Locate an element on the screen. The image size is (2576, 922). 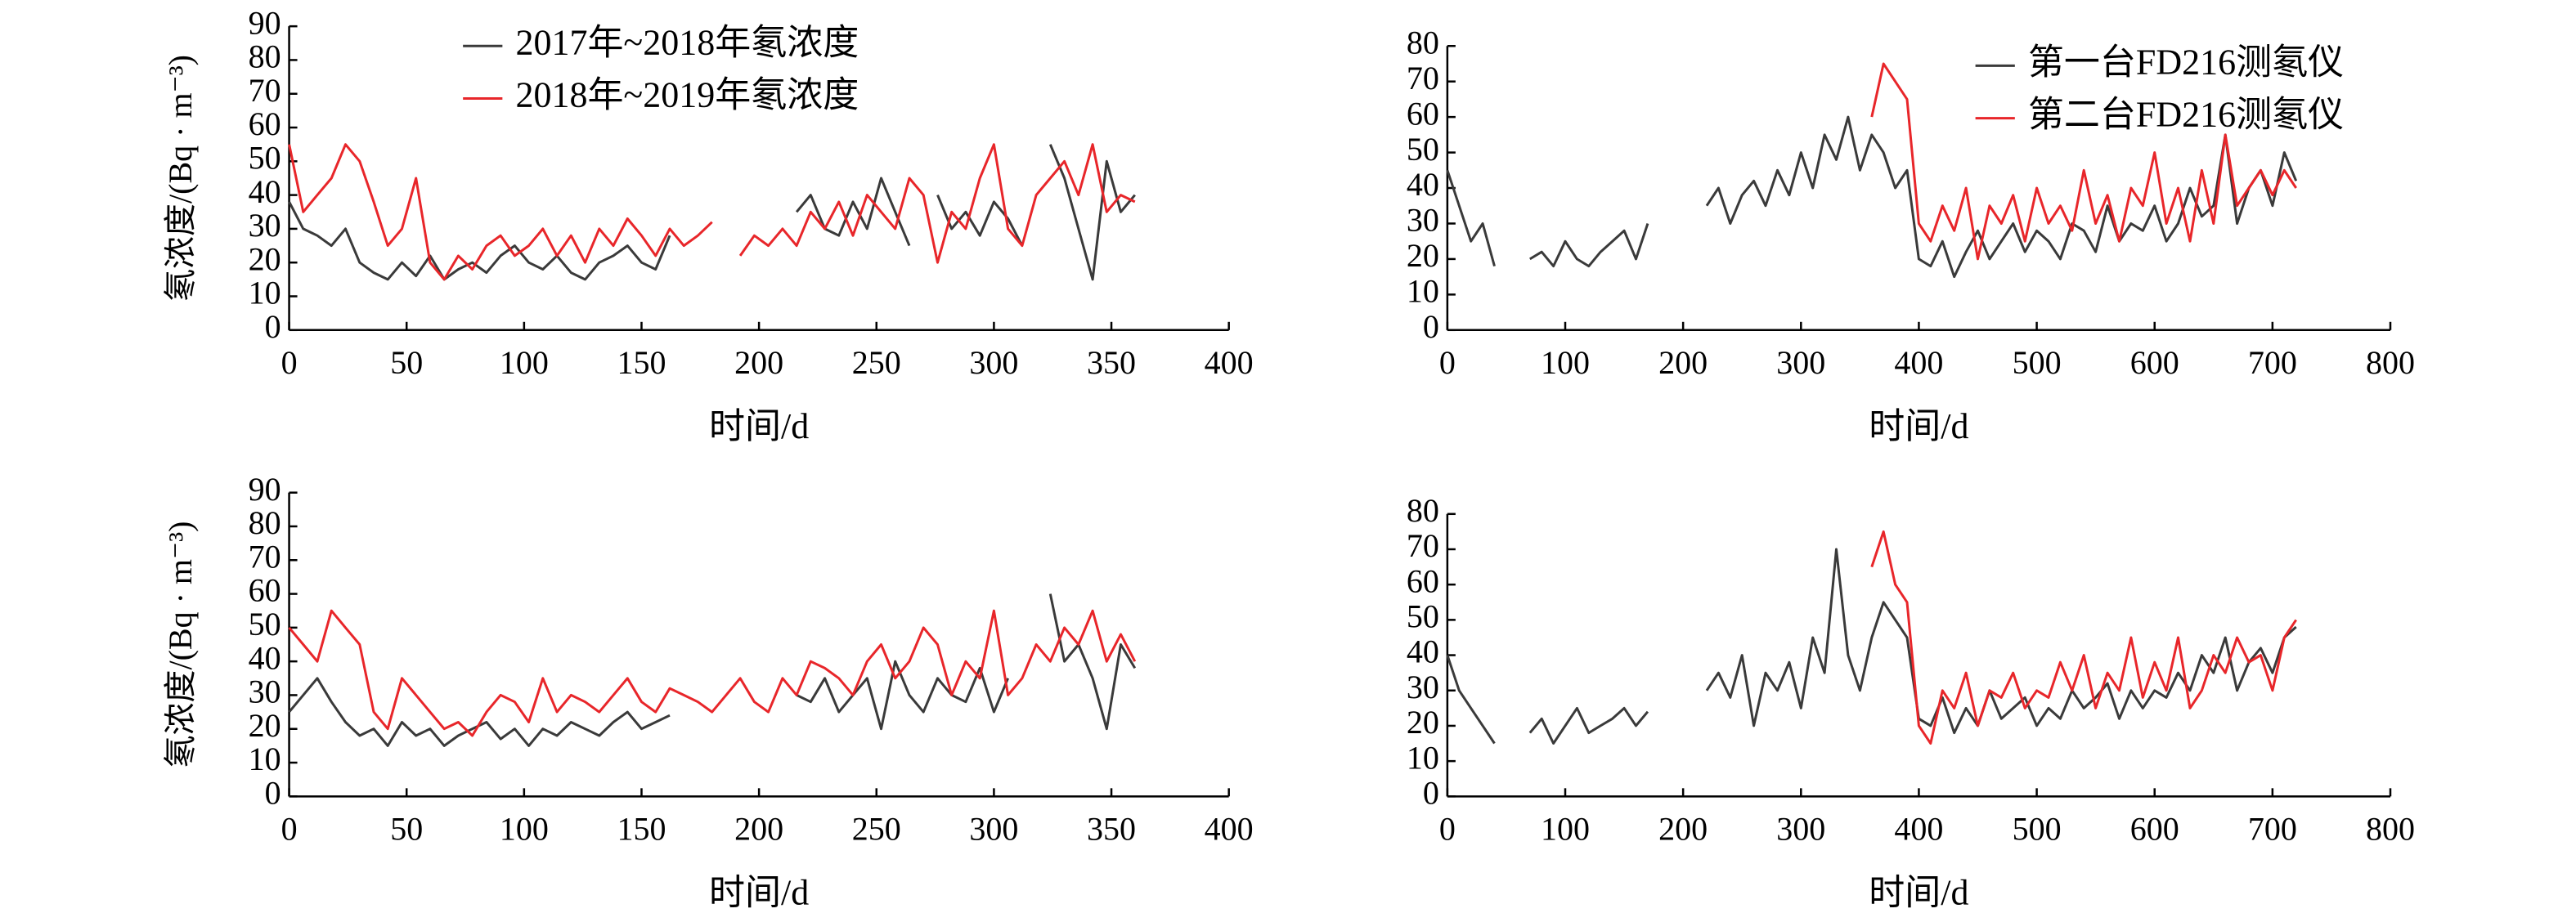
legend-label: 2017年~2018年氡浓度 is located at coordinates (687, 42).